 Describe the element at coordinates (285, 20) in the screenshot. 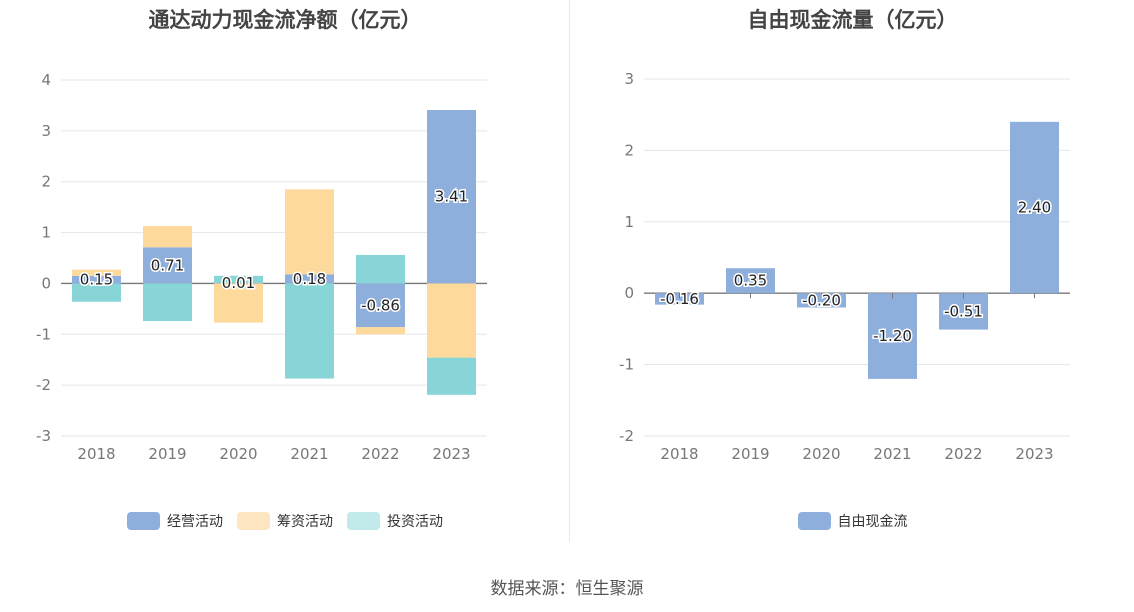

I see `cash-flow-chart-title: 通达动力现金流净额（亿元）` at that location.